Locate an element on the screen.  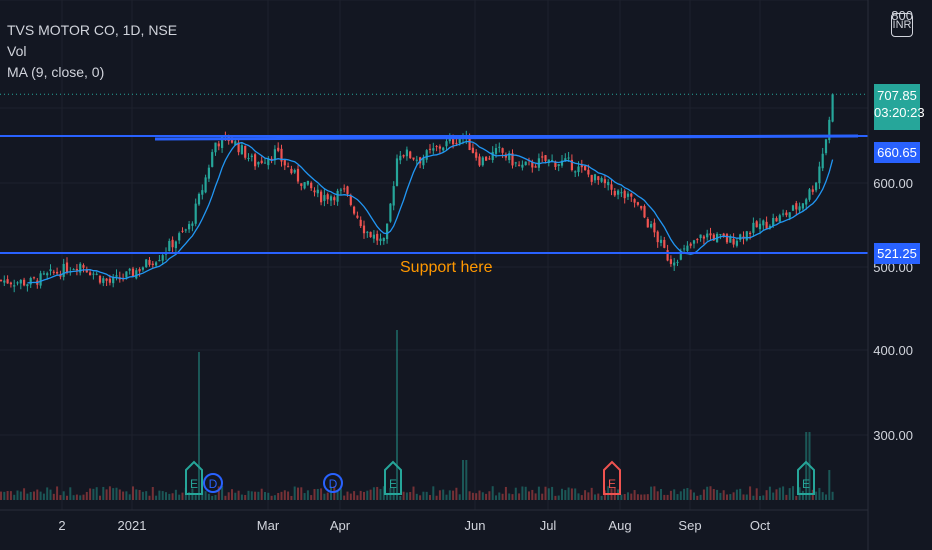
volume-indicator-label: Vol is located at coordinates (17, 51).